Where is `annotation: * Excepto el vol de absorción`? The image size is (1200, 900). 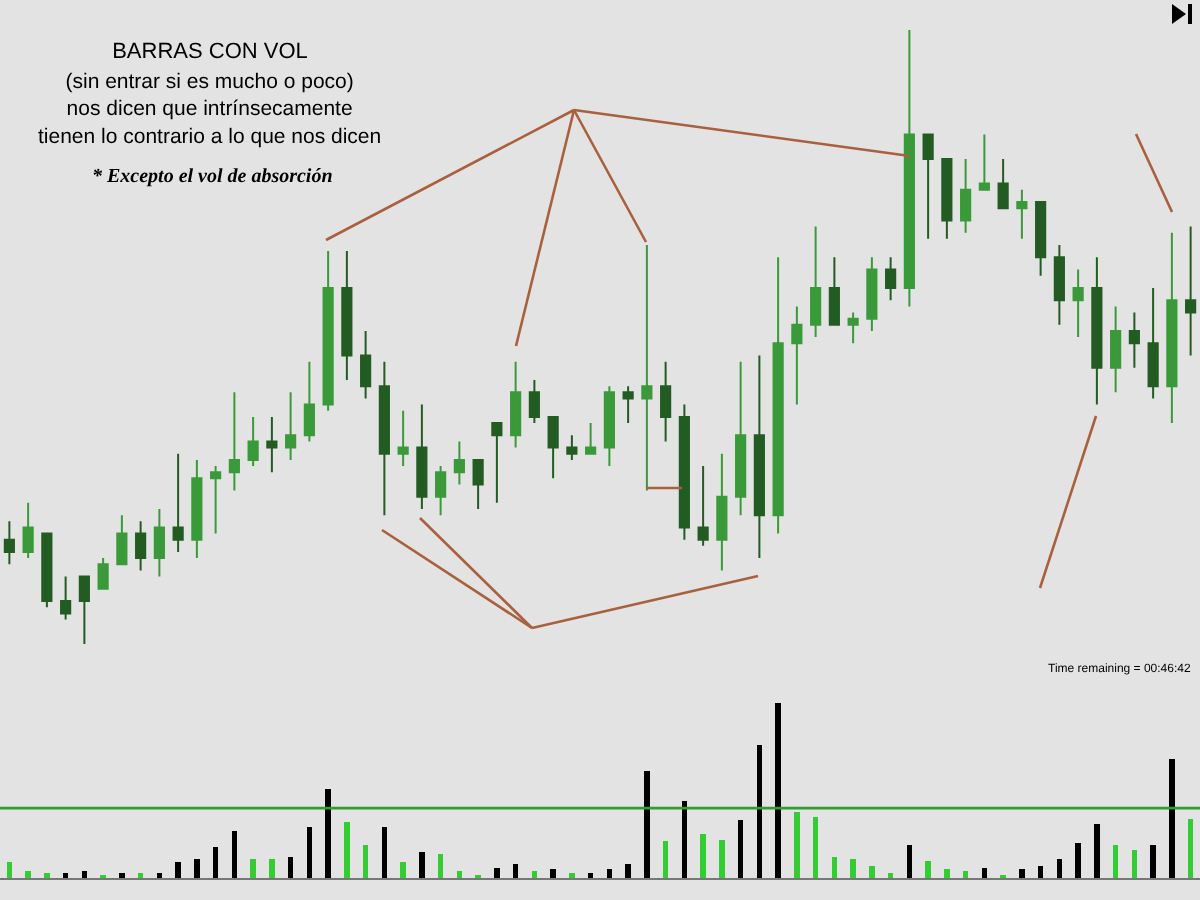
annotation: * Excepto el vol de absorción is located at coordinates (213, 177).